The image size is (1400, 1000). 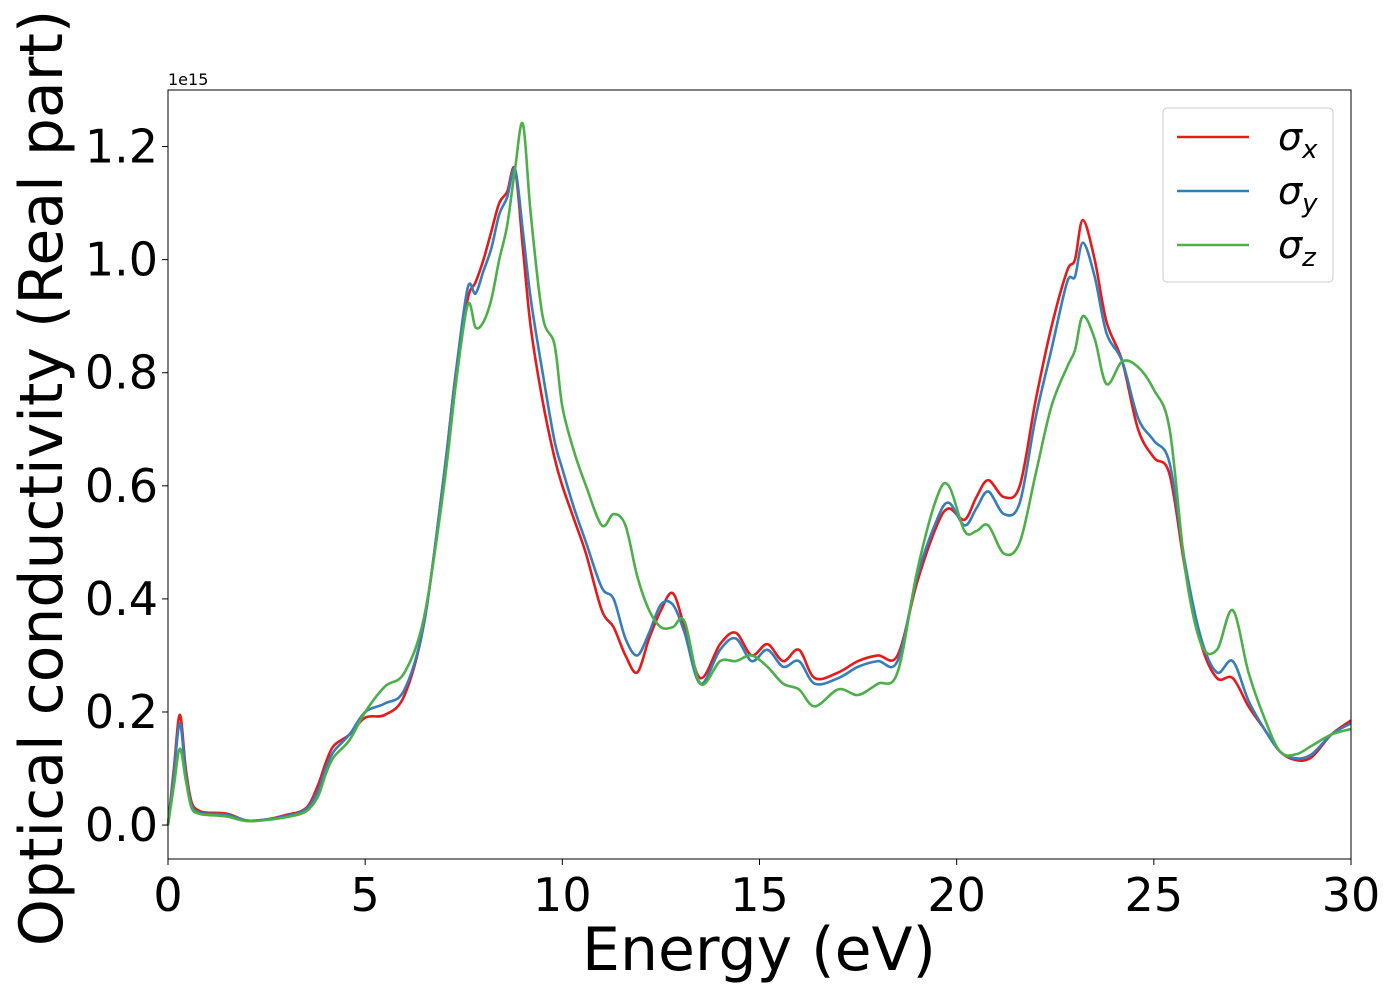 What do you see at coordinates (42, 478) in the screenshot?
I see `y-axis-label: Optical conductivity (Real part)` at bounding box center [42, 478].